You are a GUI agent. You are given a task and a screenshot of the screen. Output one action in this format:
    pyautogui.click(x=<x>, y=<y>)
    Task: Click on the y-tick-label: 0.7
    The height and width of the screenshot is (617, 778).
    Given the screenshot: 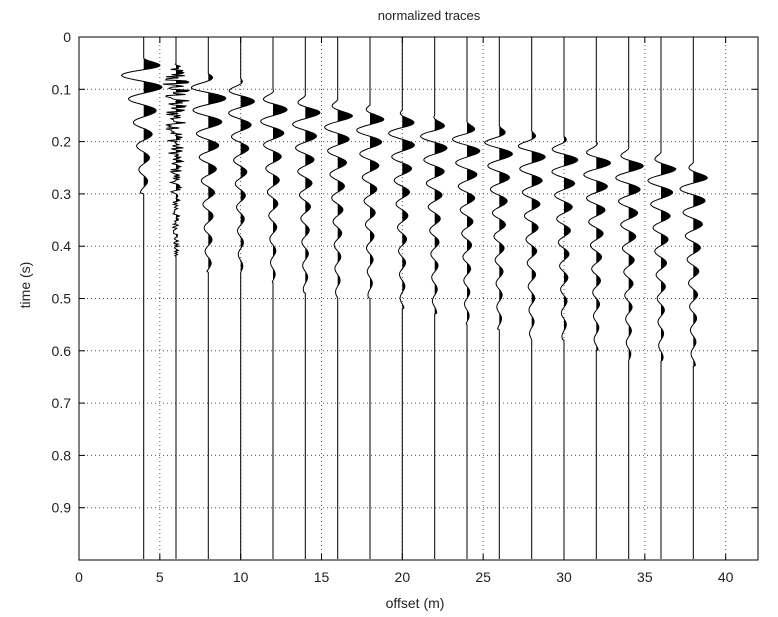 What is the action you would take?
    pyautogui.click(x=62, y=403)
    